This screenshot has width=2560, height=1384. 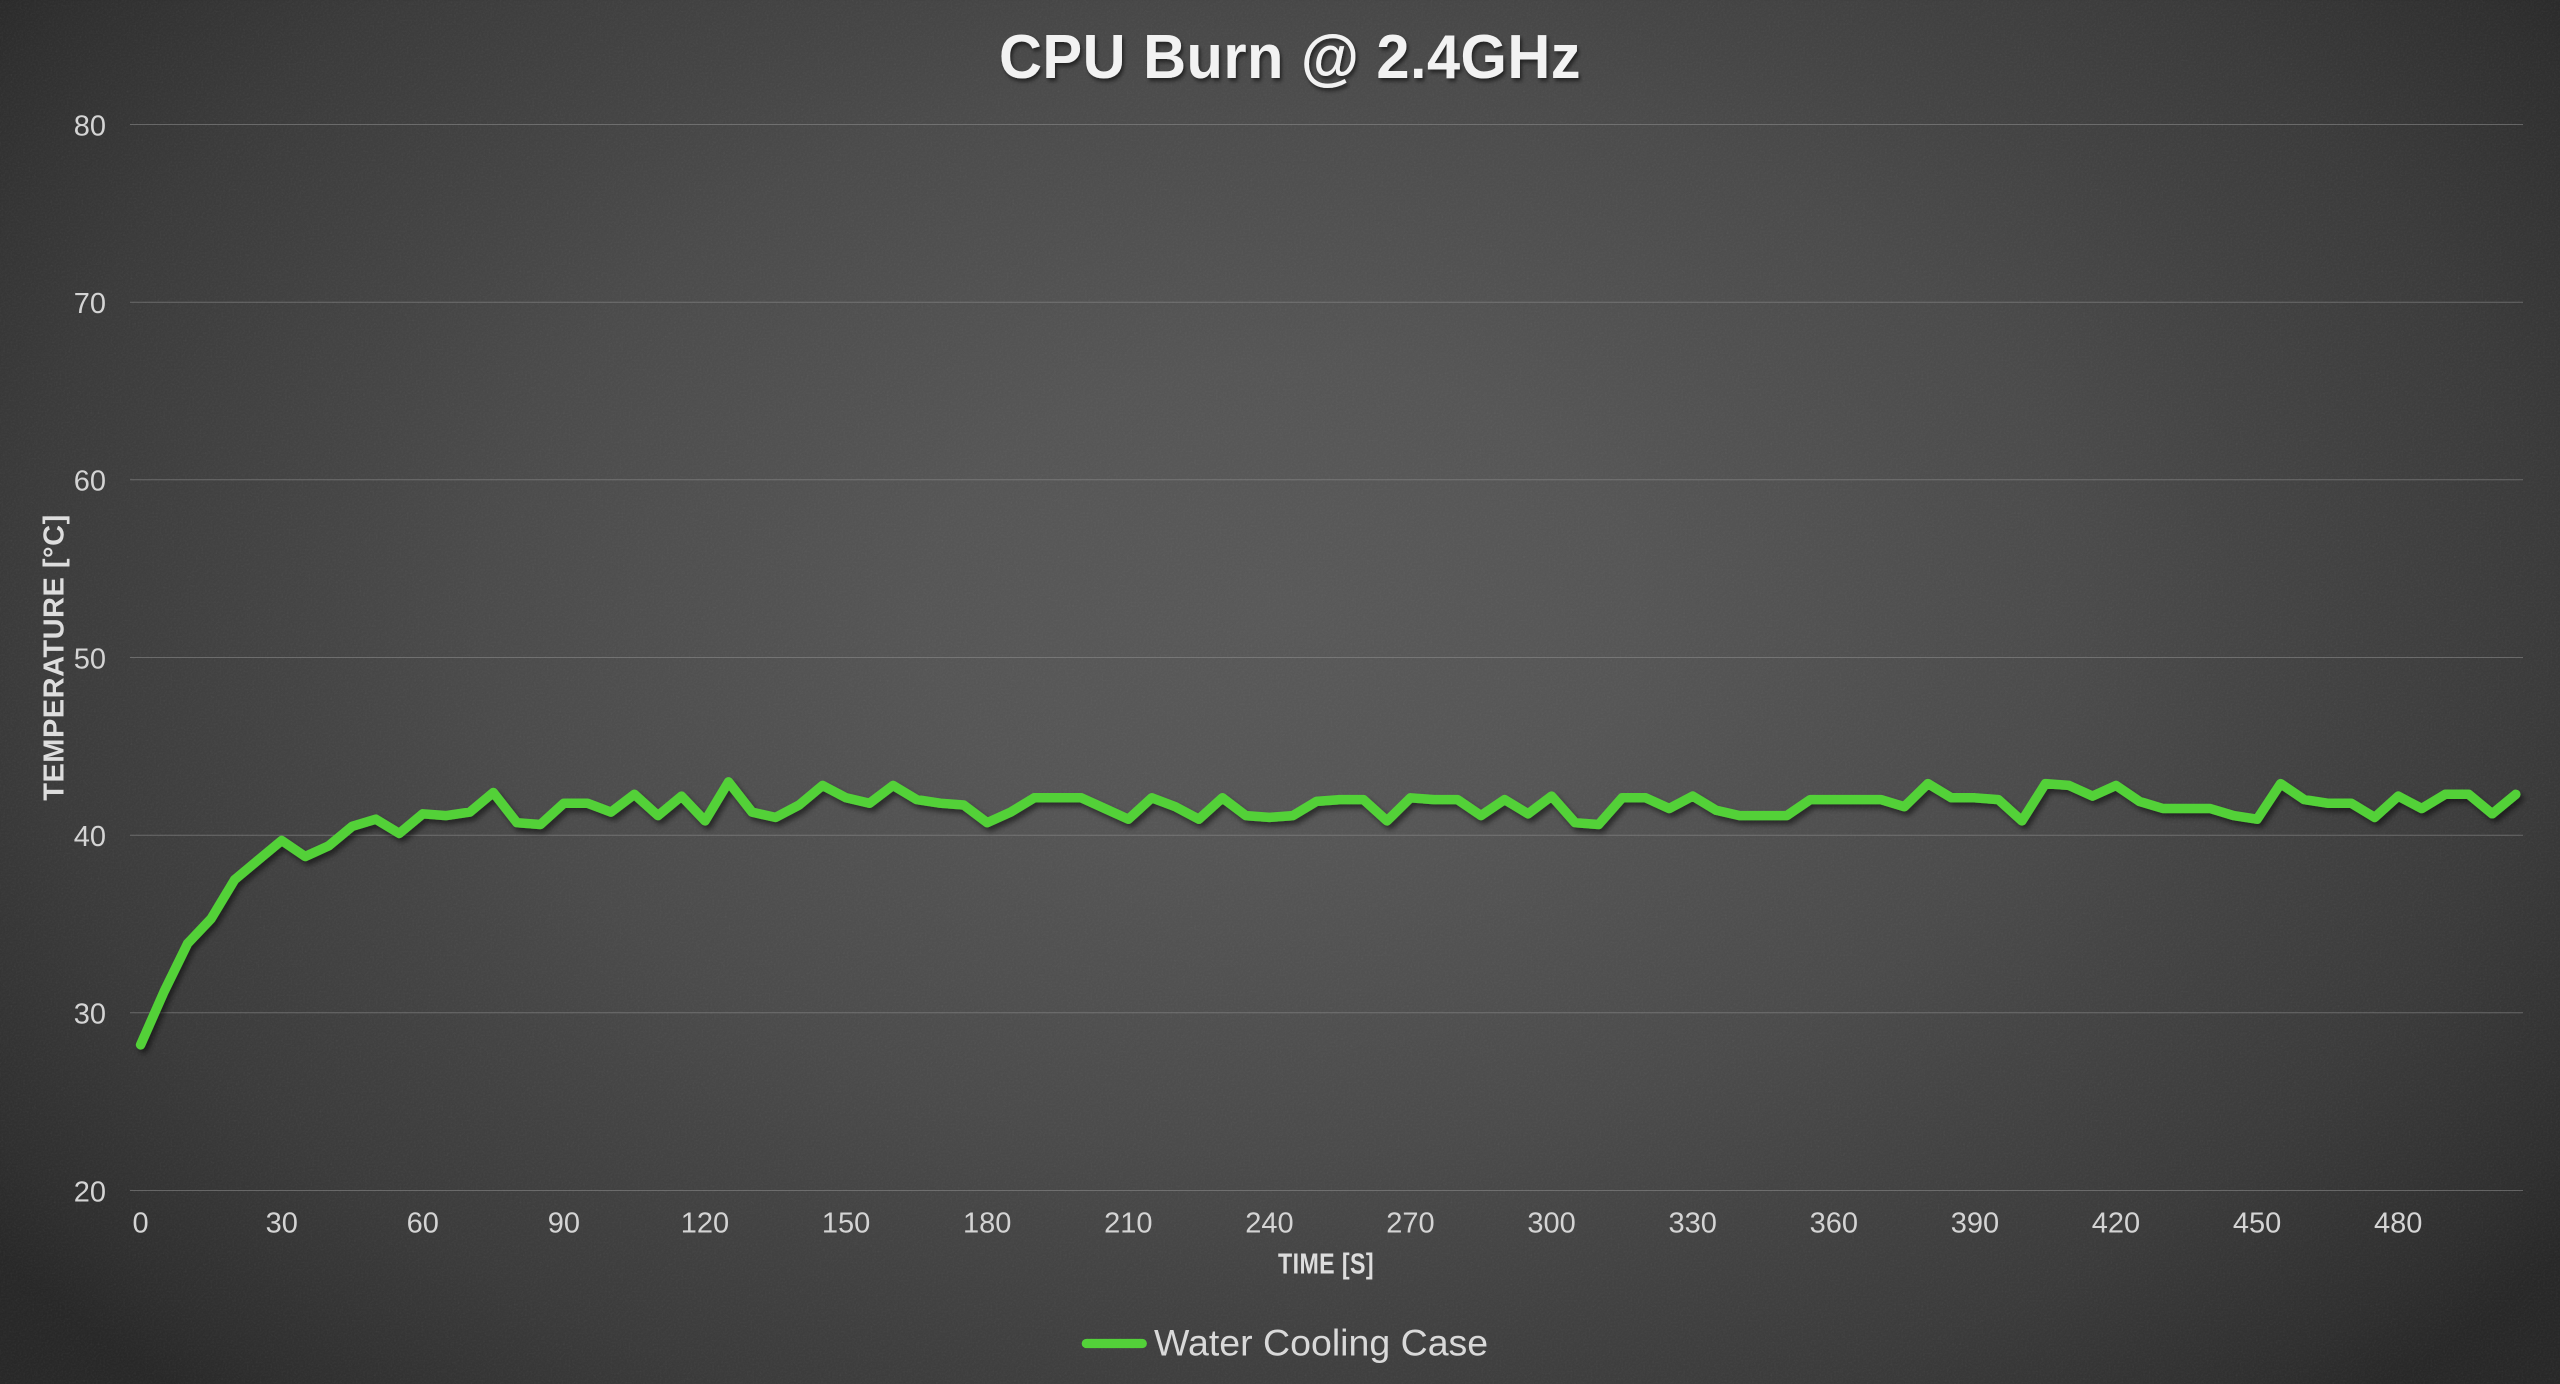 I want to click on svg-text: 20, so click(x=90, y=1192).